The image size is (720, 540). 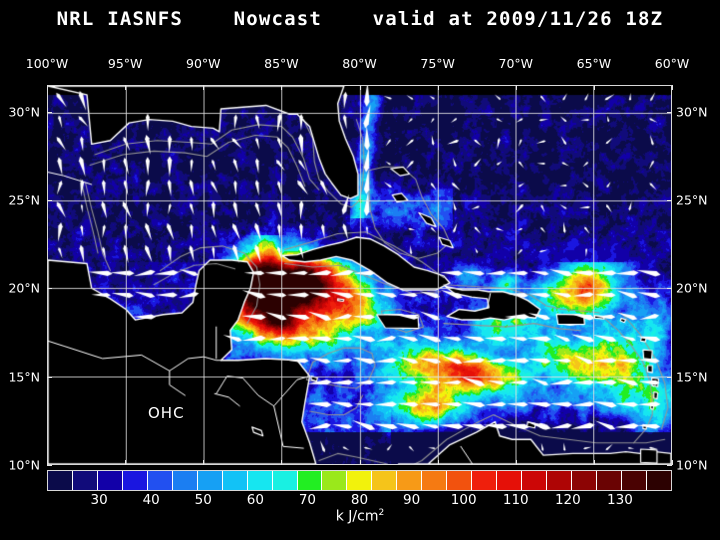 I want to click on colorbar-tick-100: 100, so click(x=463, y=500).